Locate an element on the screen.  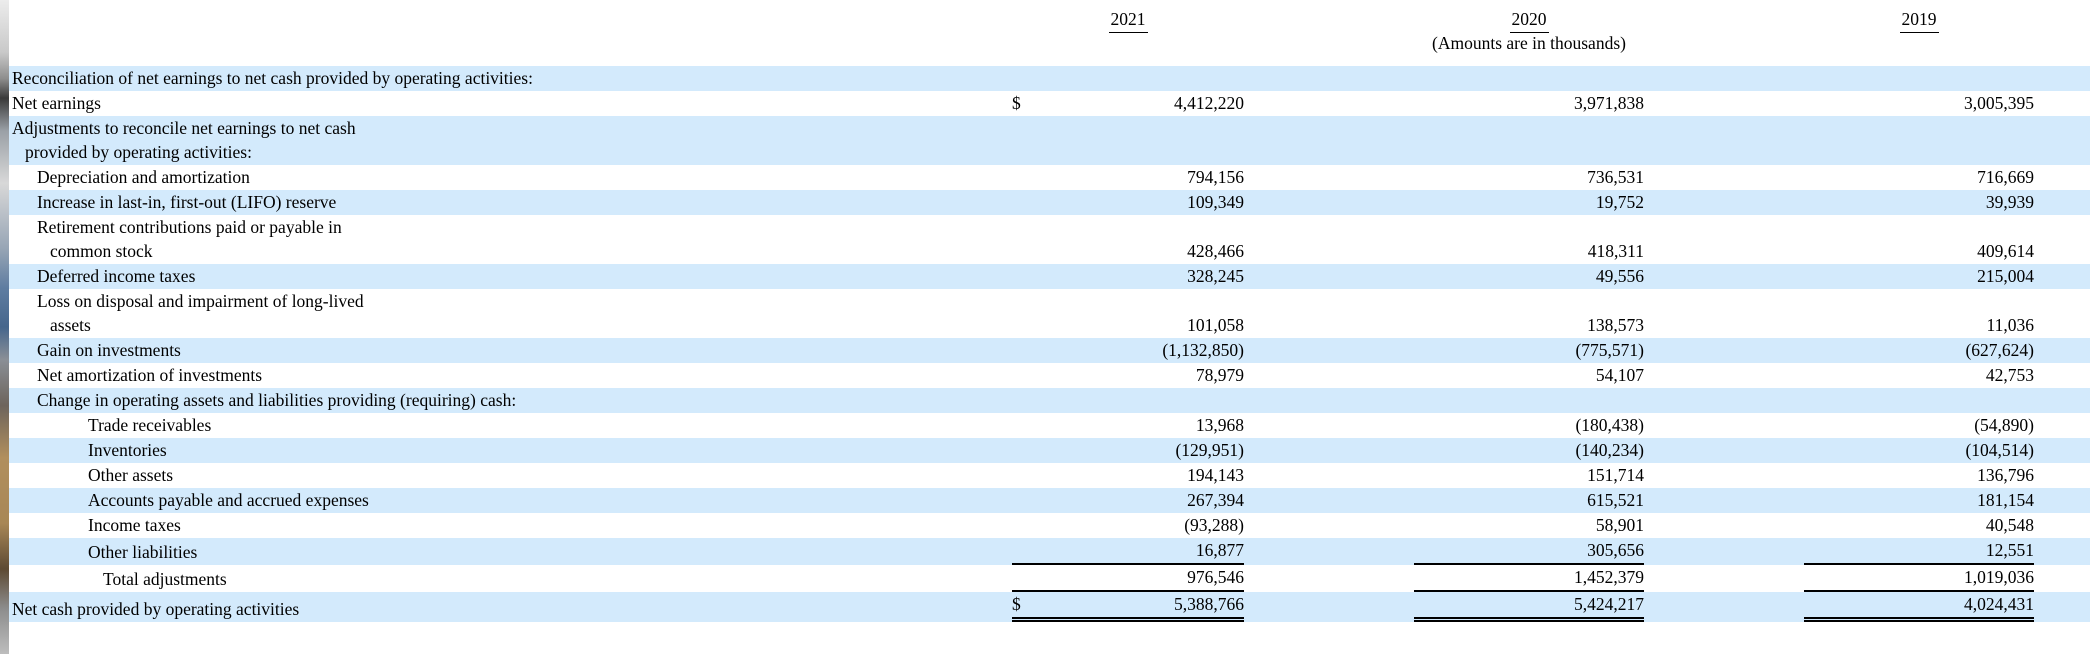
row-label: Net earnings is located at coordinates (506, 103).